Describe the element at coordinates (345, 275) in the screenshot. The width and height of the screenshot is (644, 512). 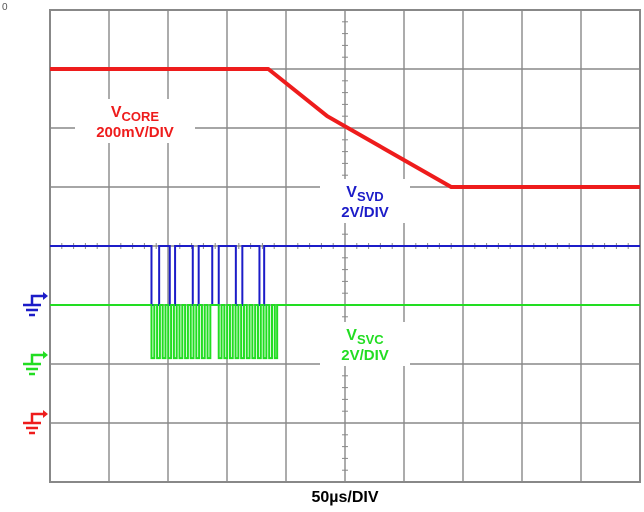
I see `vsvd-trace` at that location.